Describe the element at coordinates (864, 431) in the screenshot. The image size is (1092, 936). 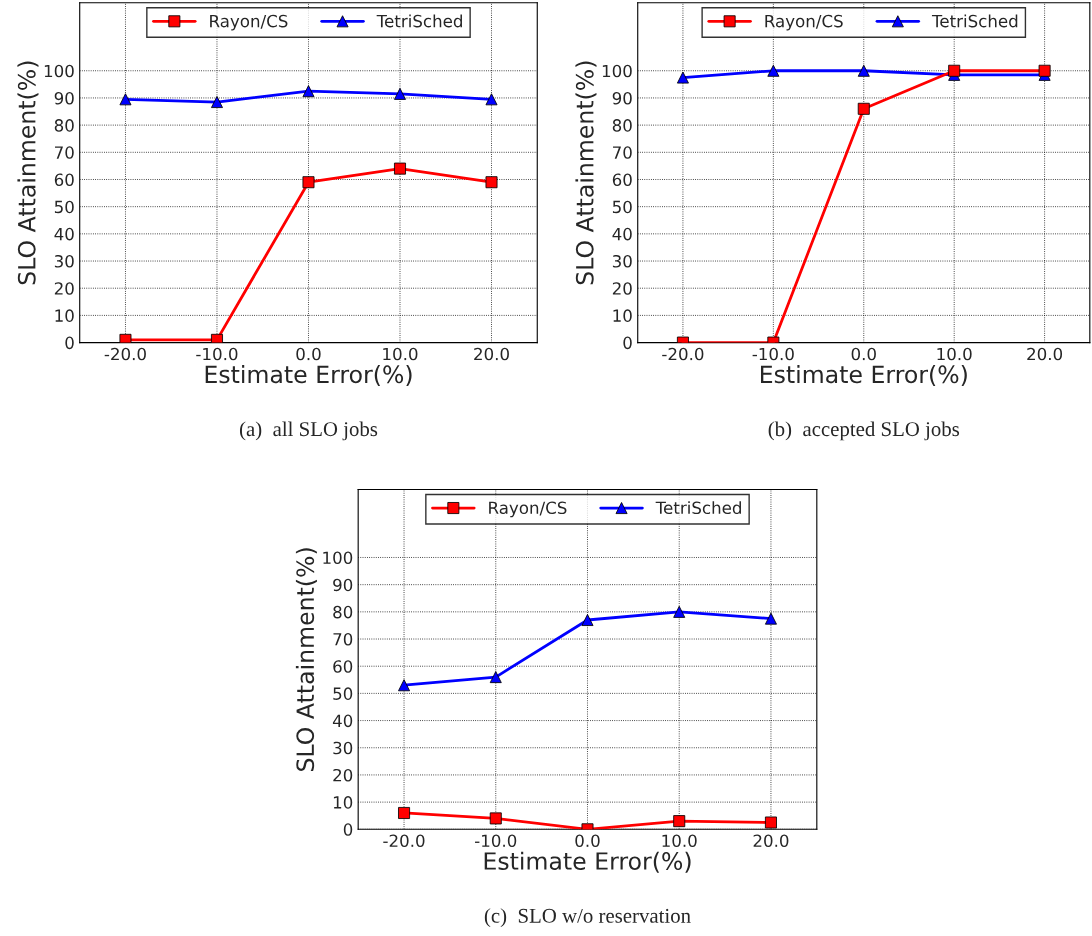
I see `text: (b) accepted SLO jobs` at that location.